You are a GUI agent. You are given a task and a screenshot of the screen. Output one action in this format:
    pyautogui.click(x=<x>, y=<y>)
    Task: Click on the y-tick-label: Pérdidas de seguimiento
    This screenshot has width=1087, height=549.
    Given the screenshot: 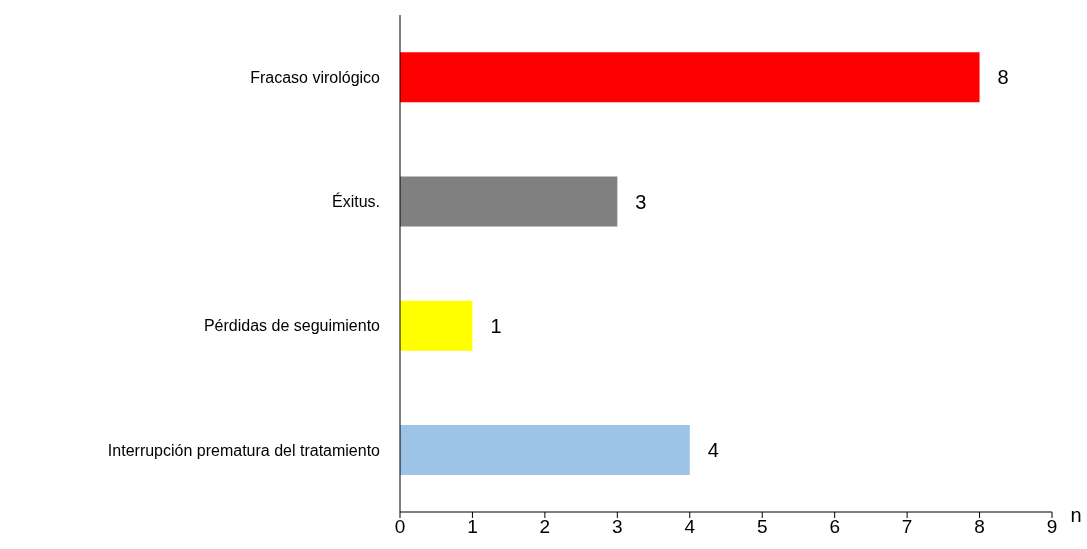 What is the action you would take?
    pyautogui.click(x=292, y=326)
    